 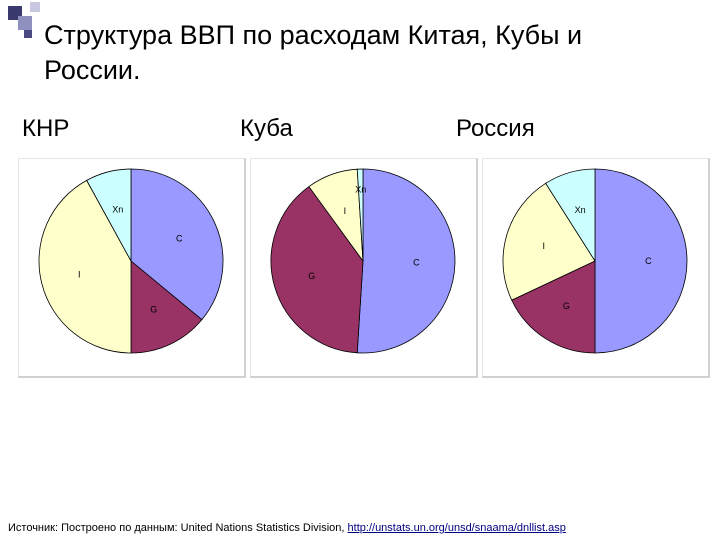 What do you see at coordinates (24, 24) in the screenshot?
I see `bullet-decoration` at bounding box center [24, 24].